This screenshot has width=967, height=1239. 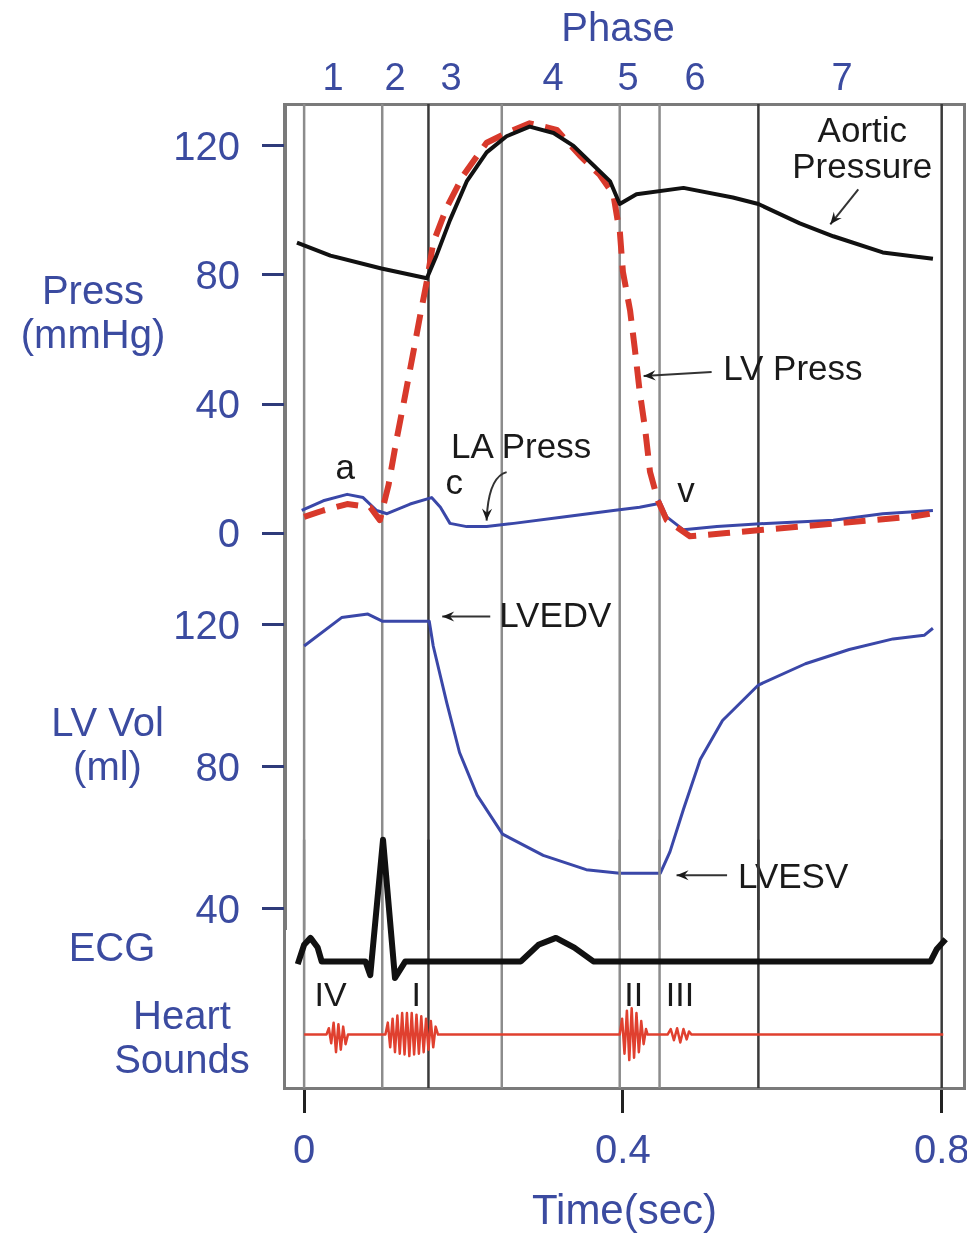 I want to click on x-tick-label: 0.8, so click(x=940, y=1149).